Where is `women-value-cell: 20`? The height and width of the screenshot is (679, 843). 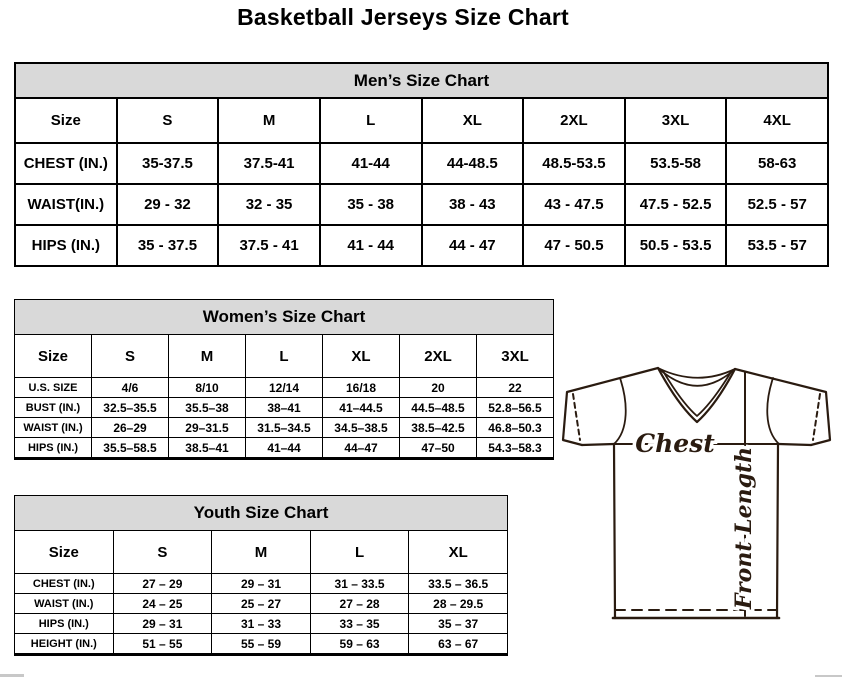
women-value-cell: 20 is located at coordinates (438, 387).